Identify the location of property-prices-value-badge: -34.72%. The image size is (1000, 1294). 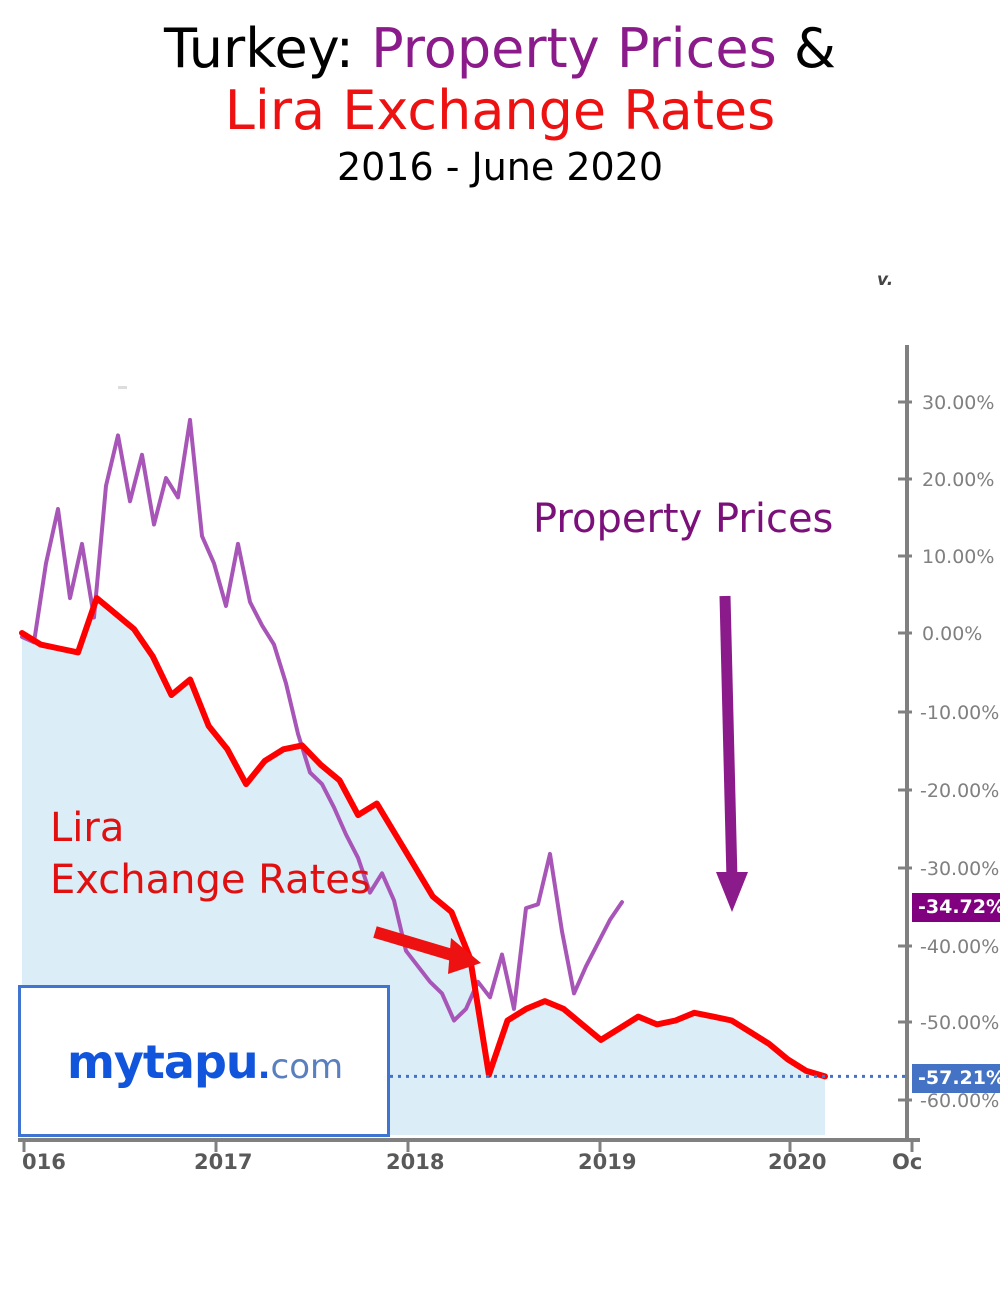
(956, 907).